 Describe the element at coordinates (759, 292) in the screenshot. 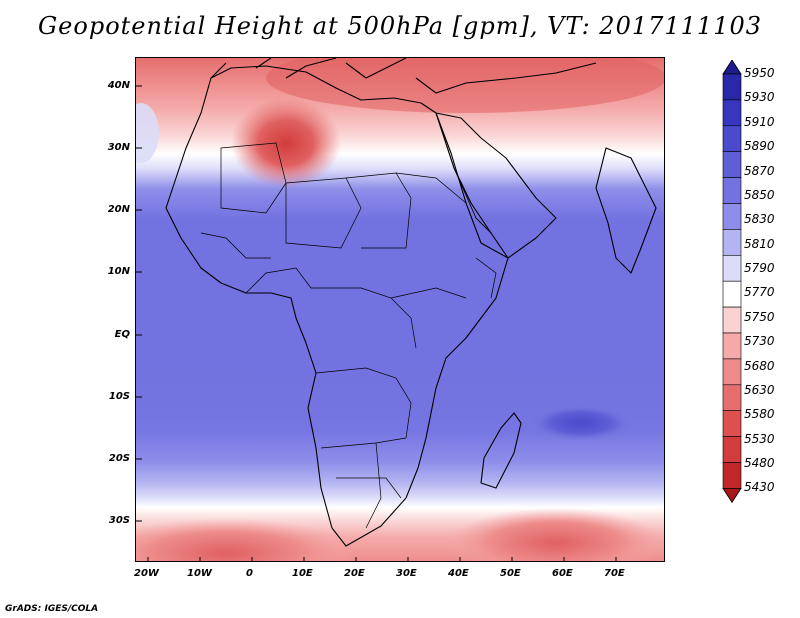

I see `colorbar-level-label: 5770` at that location.